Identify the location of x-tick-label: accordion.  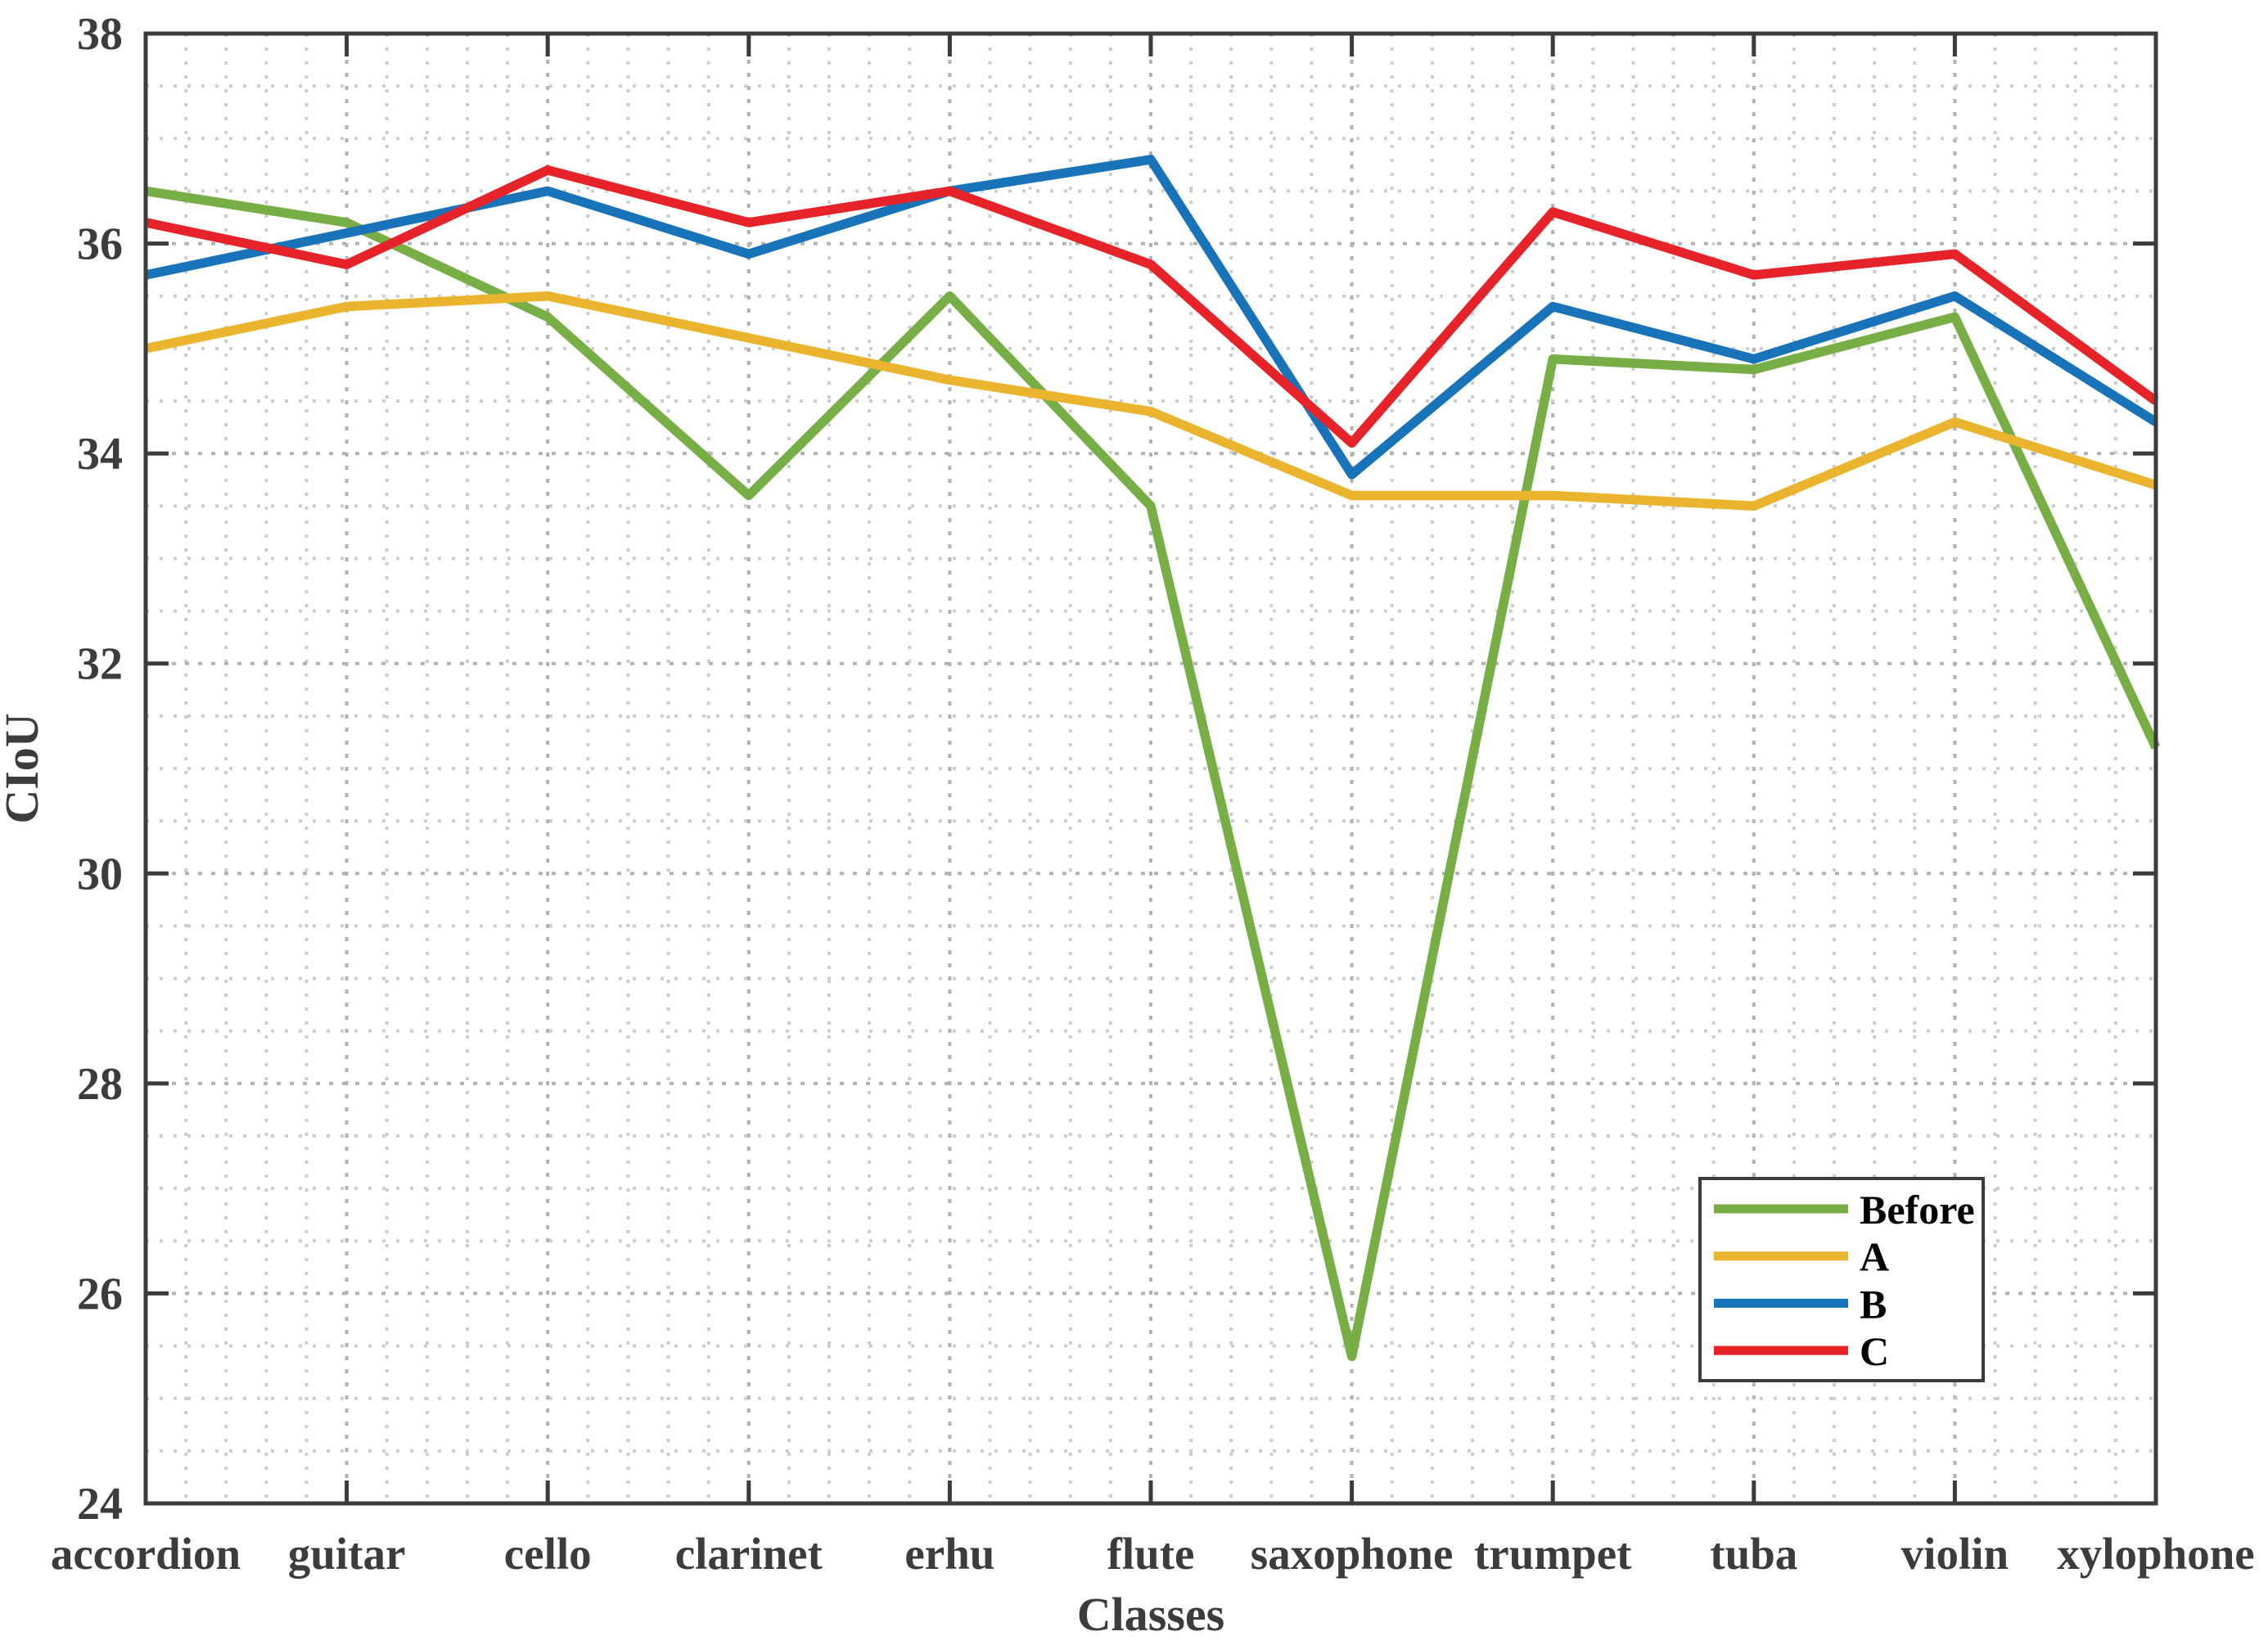
(146, 1554).